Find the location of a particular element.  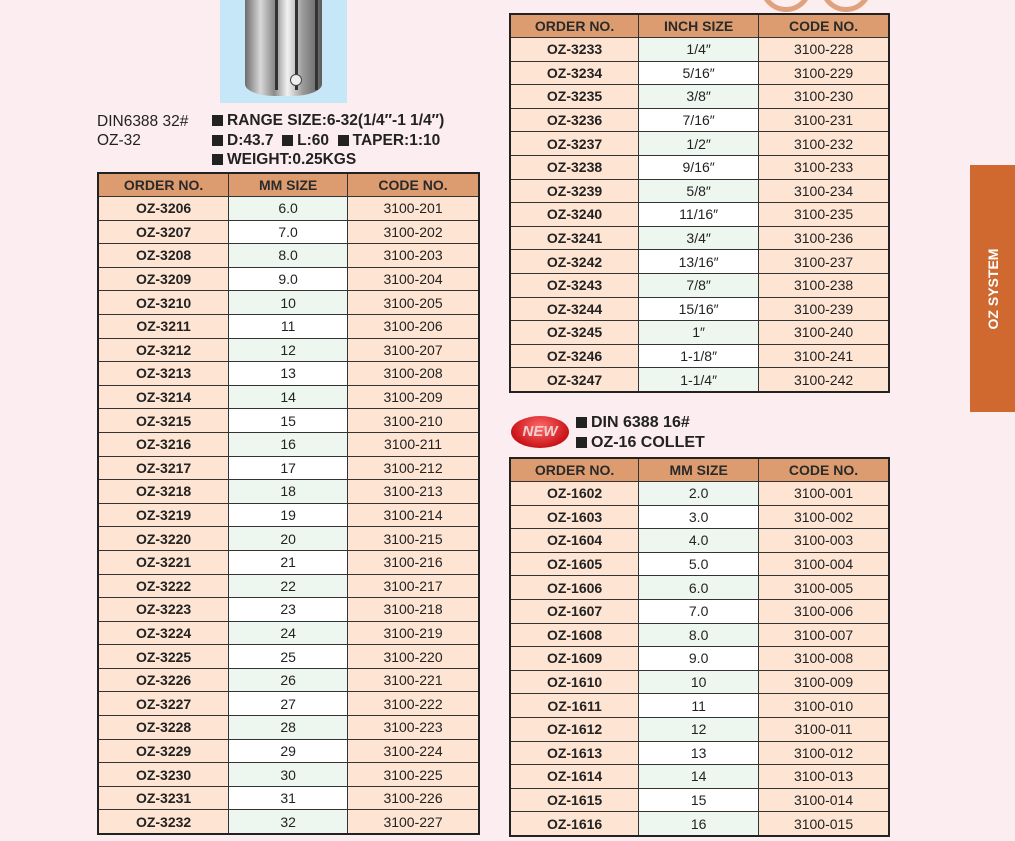

code-no-cell: 3100-238 is located at coordinates (824, 285).